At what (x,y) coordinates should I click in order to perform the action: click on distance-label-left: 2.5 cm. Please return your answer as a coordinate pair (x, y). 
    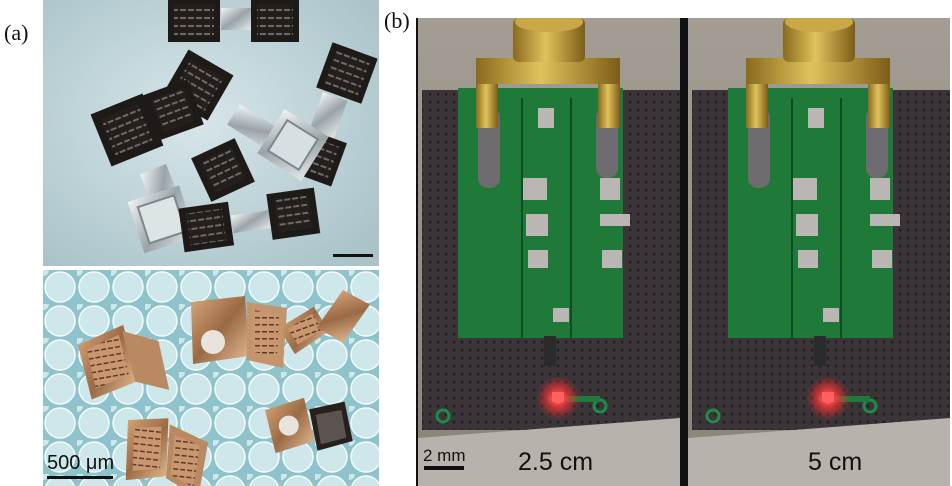
    Looking at the image, I should click on (556, 462).